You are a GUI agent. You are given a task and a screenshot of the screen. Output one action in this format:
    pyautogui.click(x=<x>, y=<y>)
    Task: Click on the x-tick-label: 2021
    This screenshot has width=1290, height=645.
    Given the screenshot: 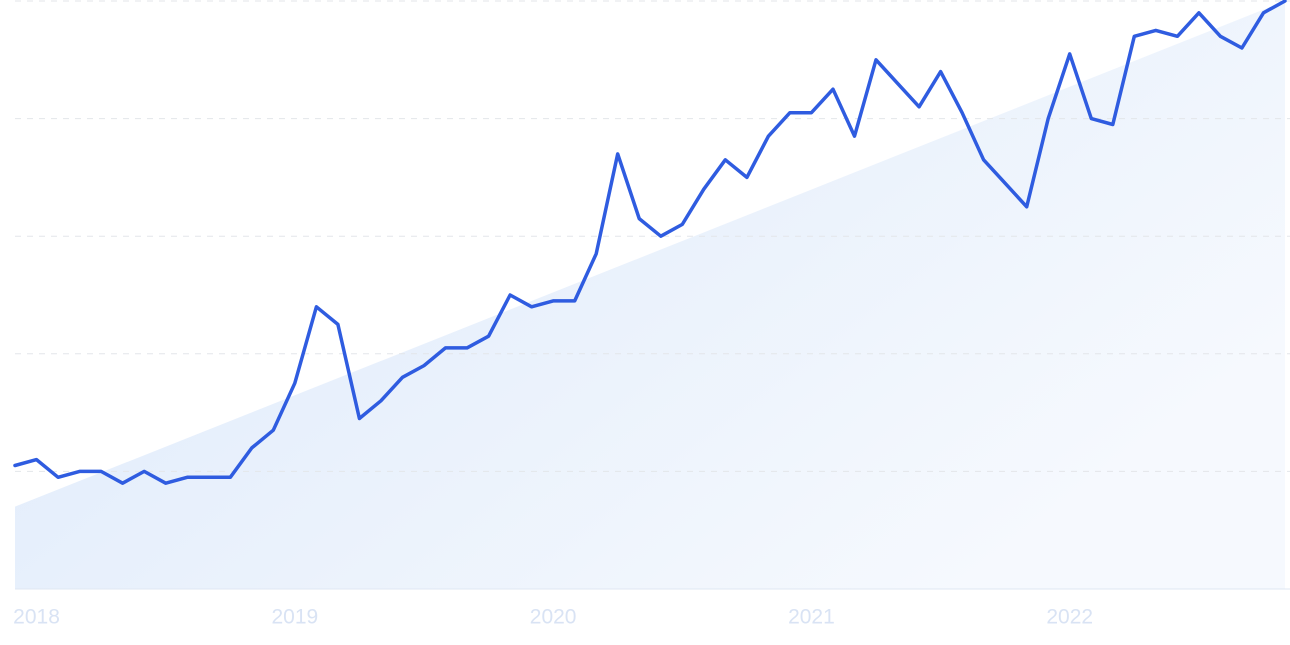 What is the action you would take?
    pyautogui.click(x=811, y=617)
    